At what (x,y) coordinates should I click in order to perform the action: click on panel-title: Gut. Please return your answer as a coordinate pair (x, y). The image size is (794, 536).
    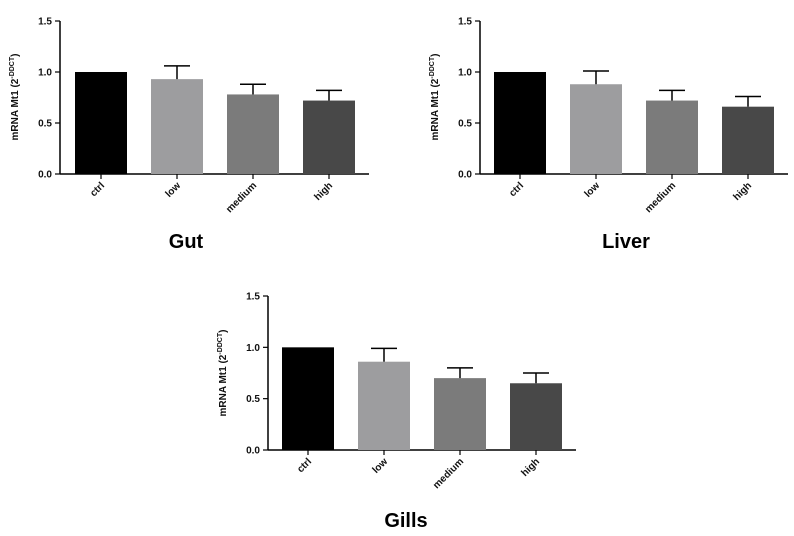
    Looking at the image, I should click on (186, 242).